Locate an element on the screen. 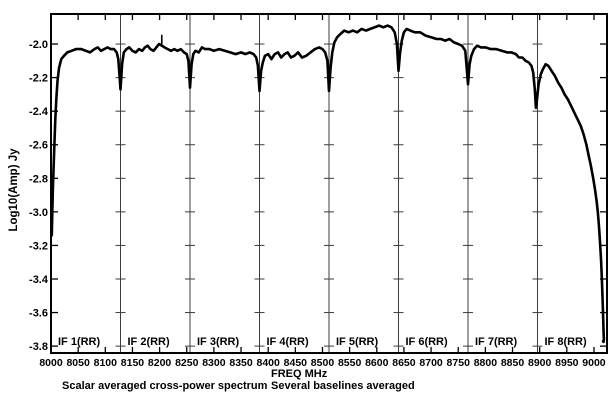 This screenshot has width=614, height=405. x-tick-label: 8600 is located at coordinates (377, 363).